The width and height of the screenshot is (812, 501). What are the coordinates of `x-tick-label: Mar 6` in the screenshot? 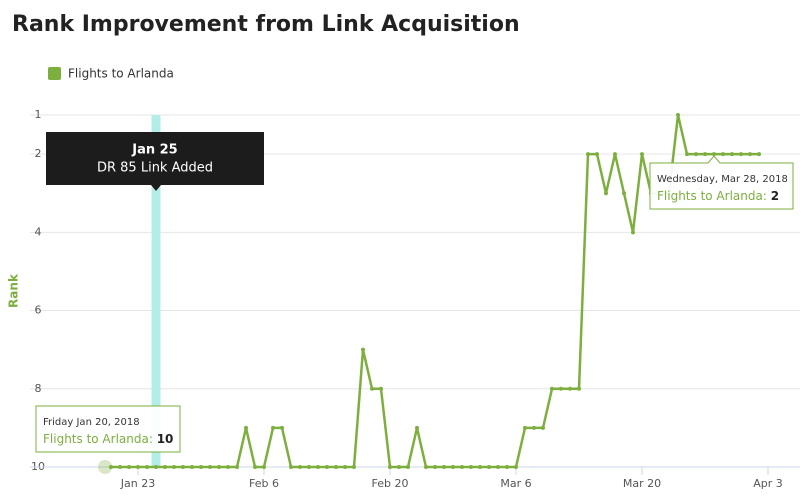 It's located at (515, 483).